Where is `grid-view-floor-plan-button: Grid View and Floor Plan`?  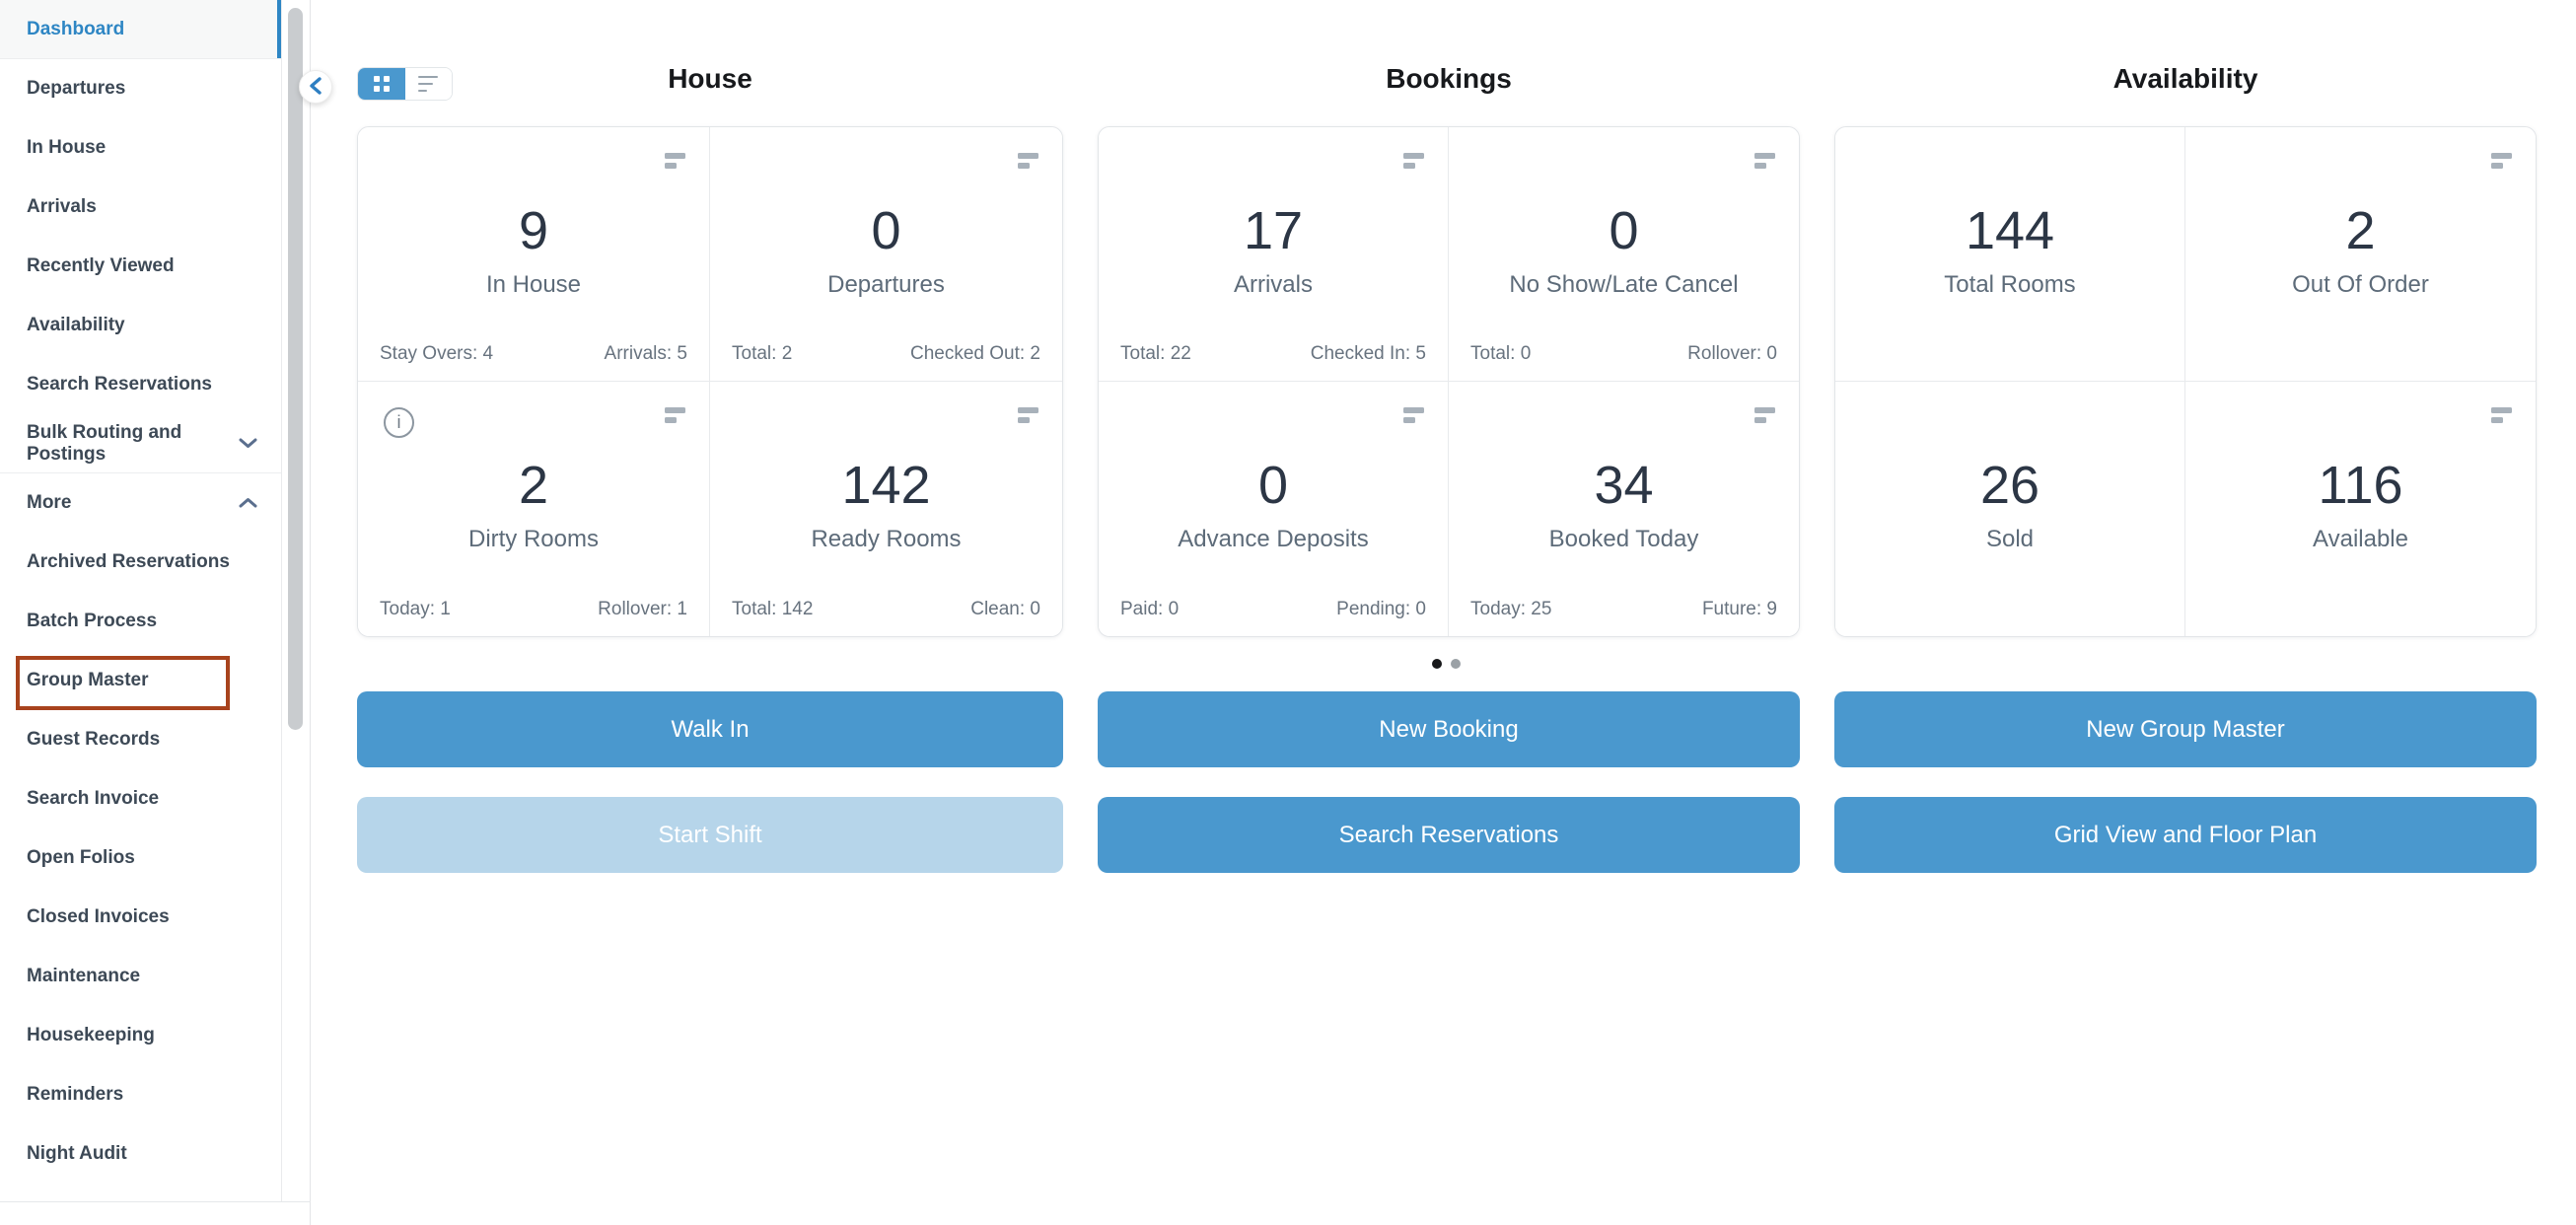 grid-view-floor-plan-button: Grid View and Floor Plan is located at coordinates (2185, 835).